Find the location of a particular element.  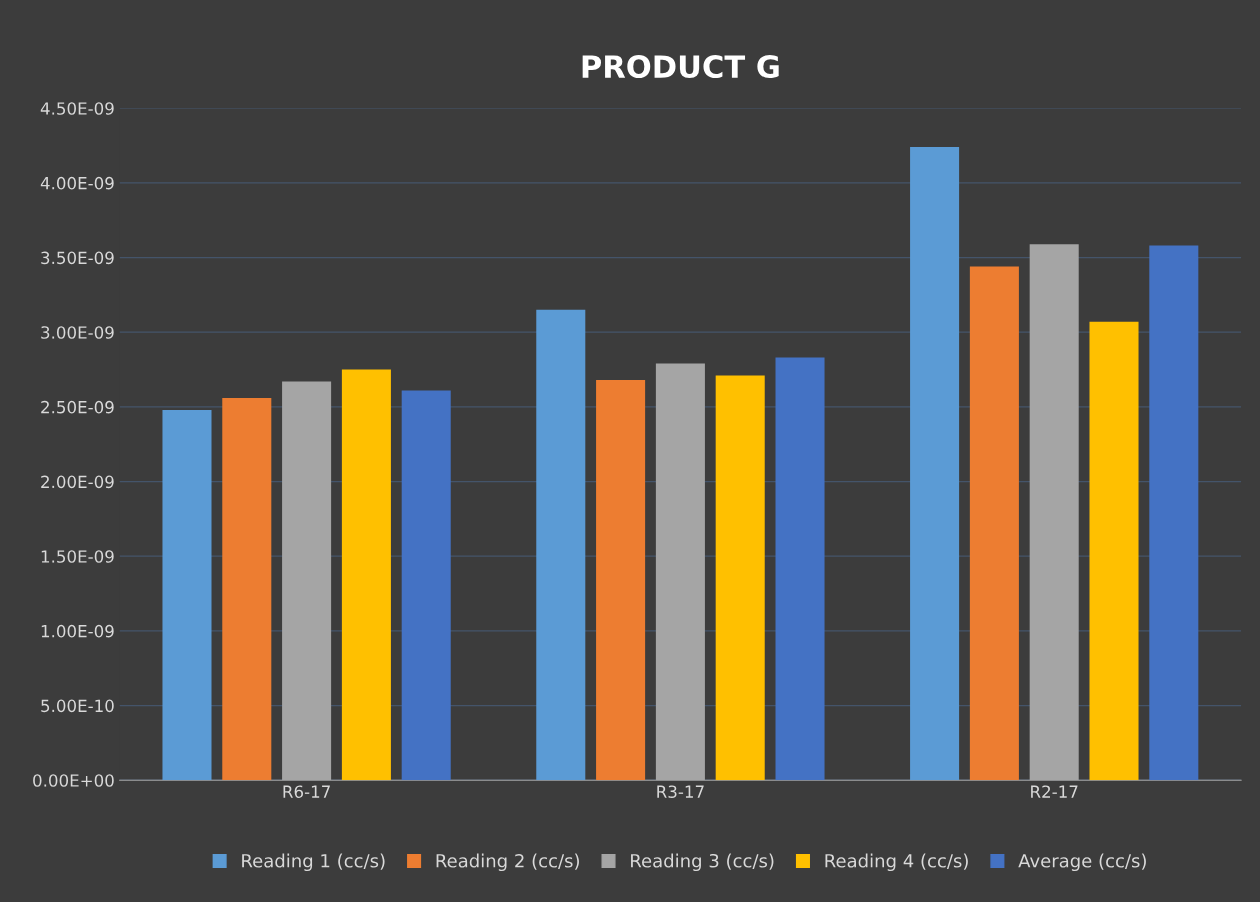

y-tick-label: 4.50E-09 is located at coordinates (77, 108).